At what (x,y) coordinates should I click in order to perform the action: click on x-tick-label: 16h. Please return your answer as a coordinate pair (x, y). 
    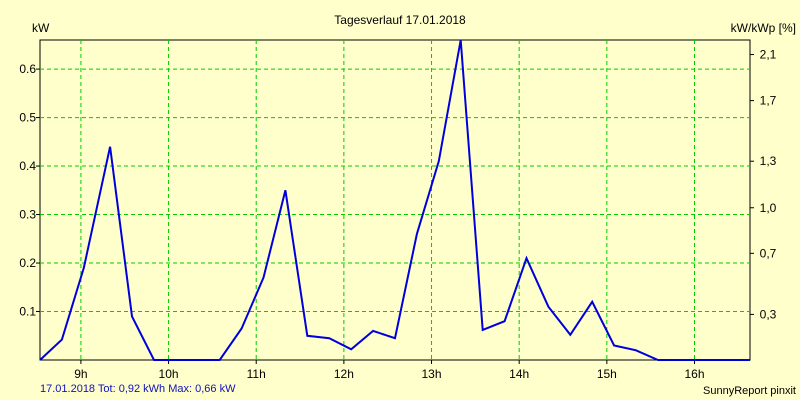
    Looking at the image, I should click on (694, 374).